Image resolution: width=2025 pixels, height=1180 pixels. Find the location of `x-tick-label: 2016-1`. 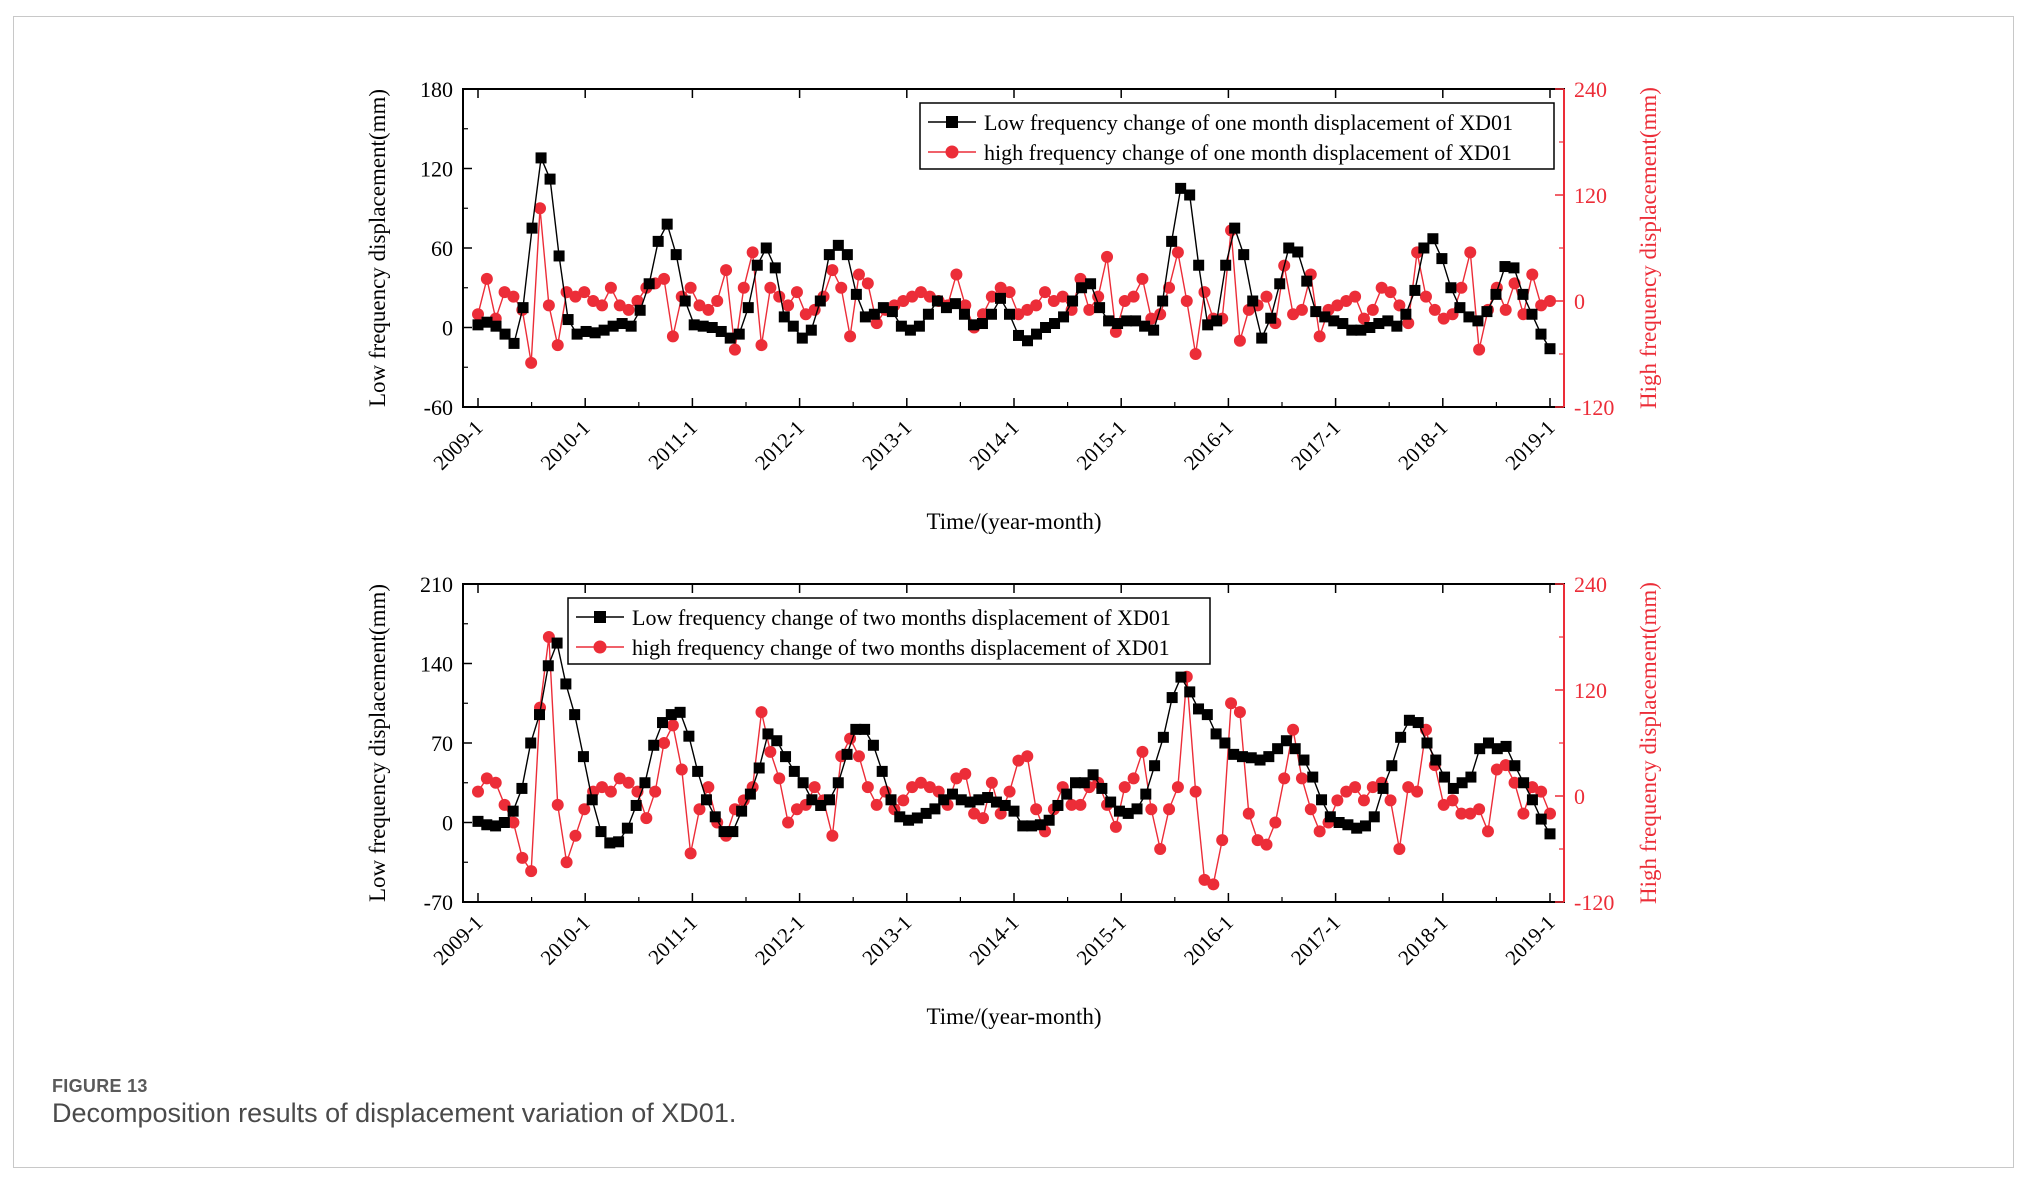

x-tick-label: 2016-1 is located at coordinates (1208, 445).